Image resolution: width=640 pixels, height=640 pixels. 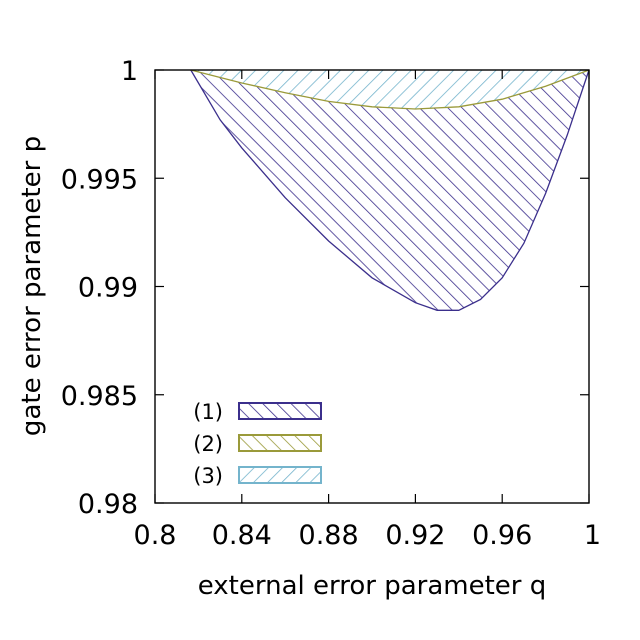 What do you see at coordinates (415, 535) in the screenshot?
I see `x-tick-label: 0.92` at bounding box center [415, 535].